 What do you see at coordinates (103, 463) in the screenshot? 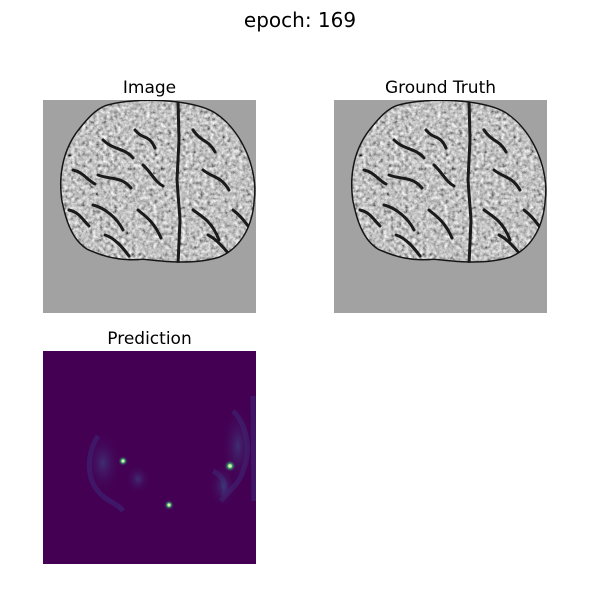
I see `haze-left` at bounding box center [103, 463].